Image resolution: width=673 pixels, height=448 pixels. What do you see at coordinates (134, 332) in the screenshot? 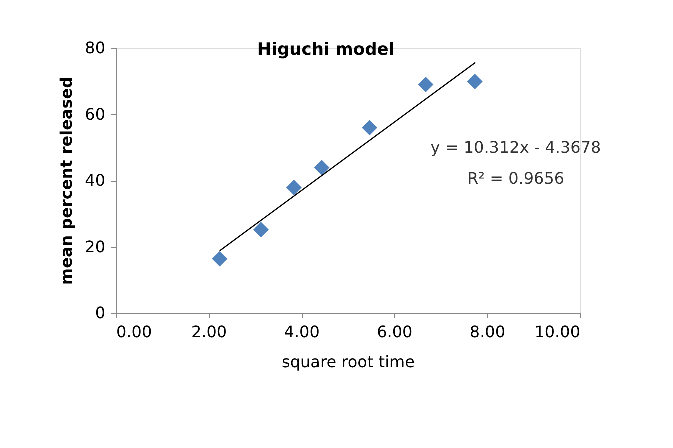
I see `x-tick-label: 0.00` at bounding box center [134, 332].